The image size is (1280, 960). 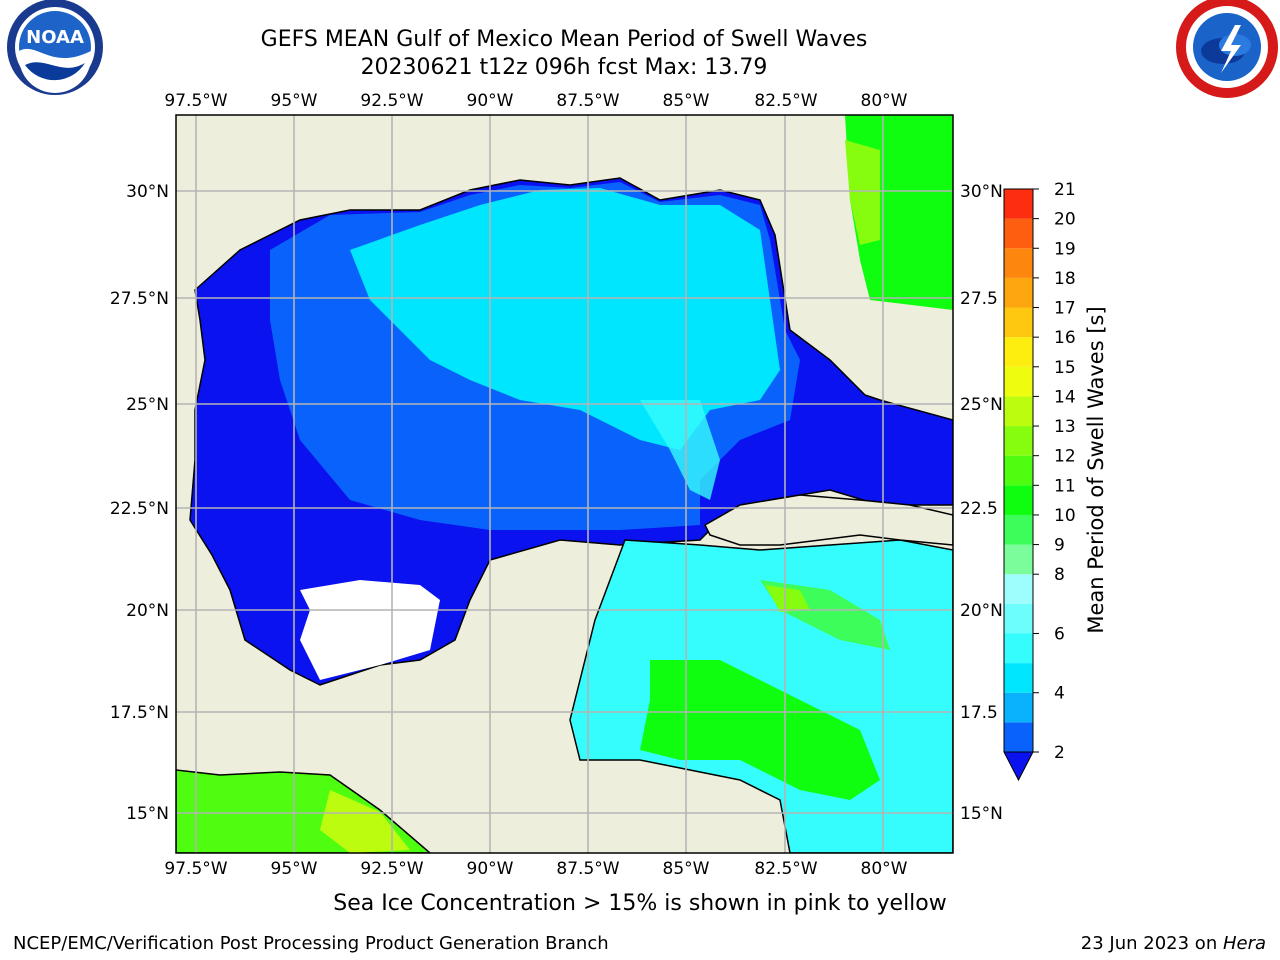 I want to click on lat-tick-left-3: 25°N, so click(x=147, y=405).